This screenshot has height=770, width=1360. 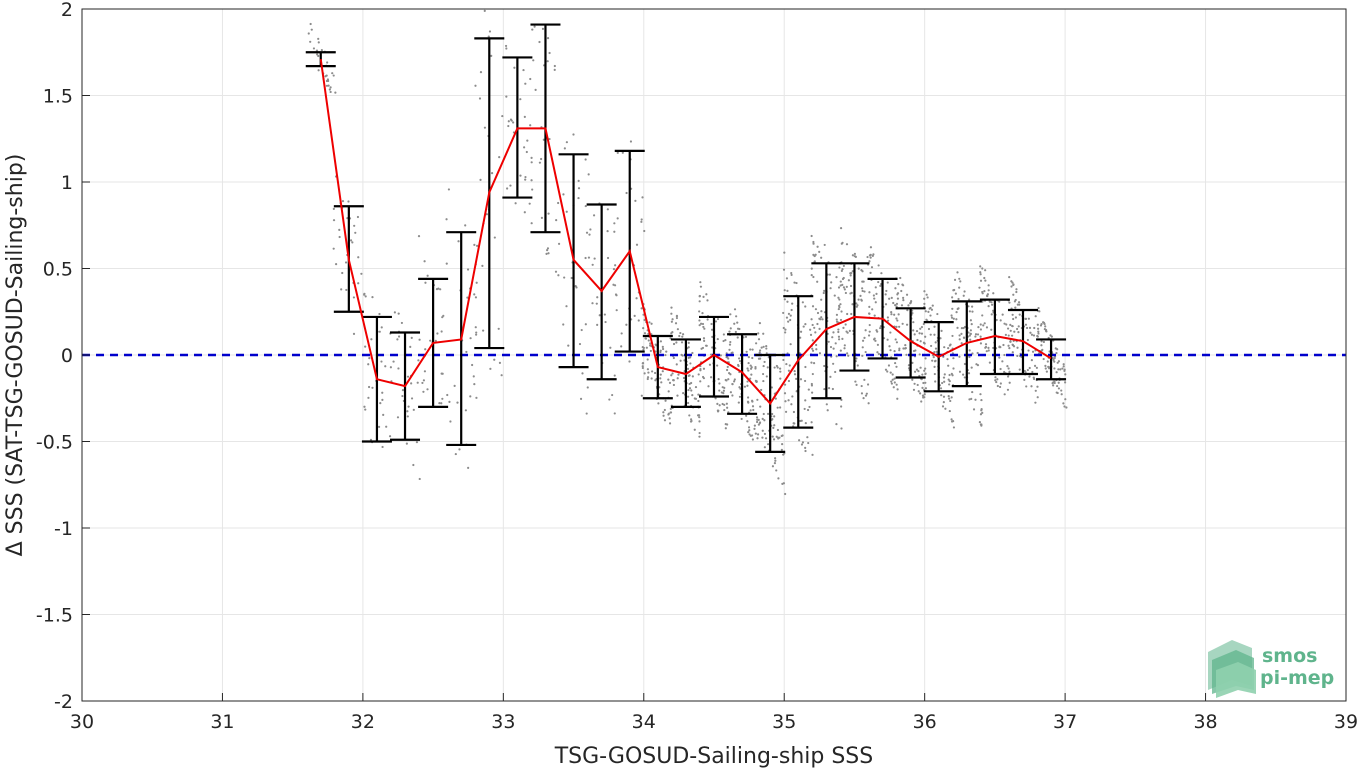 What do you see at coordinates (1289, 656) in the screenshot?
I see `logo-text-smos: smos` at bounding box center [1289, 656].